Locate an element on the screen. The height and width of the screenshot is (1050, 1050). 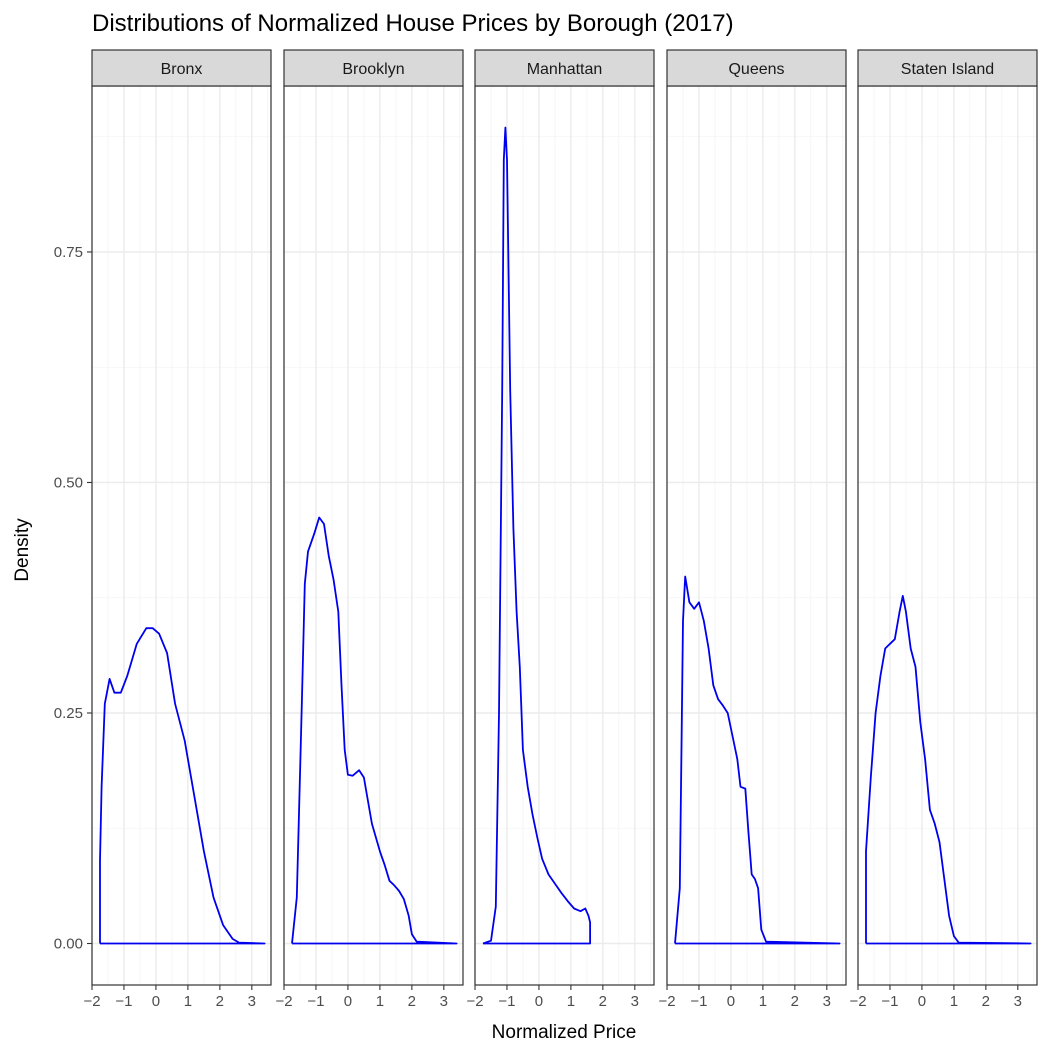
facet-label: Brooklyn is located at coordinates (373, 69).